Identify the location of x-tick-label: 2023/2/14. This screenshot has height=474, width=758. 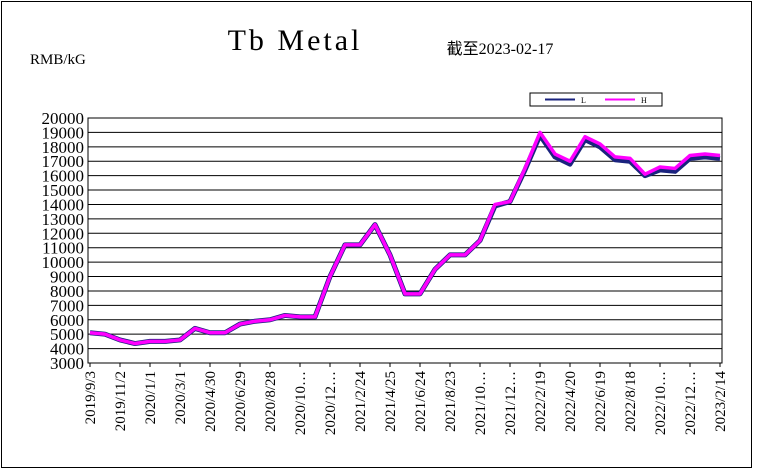
(721, 401).